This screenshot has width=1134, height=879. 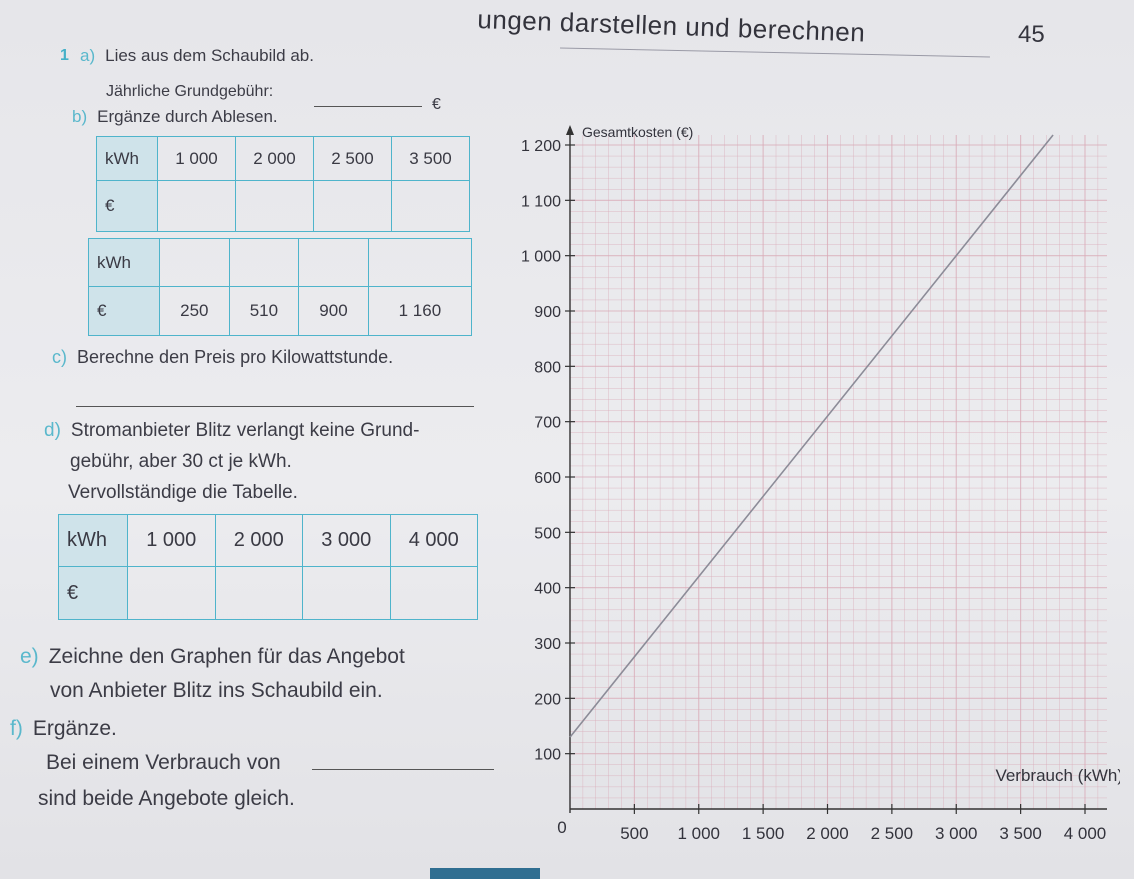 What do you see at coordinates (570, 130) in the screenshot?
I see `y-axis-arrow` at bounding box center [570, 130].